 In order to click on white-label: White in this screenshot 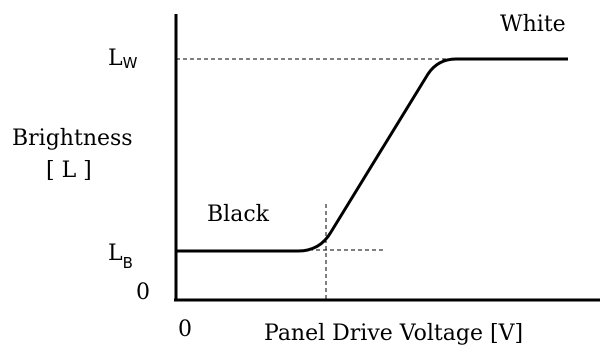, I will do `click(533, 24)`.